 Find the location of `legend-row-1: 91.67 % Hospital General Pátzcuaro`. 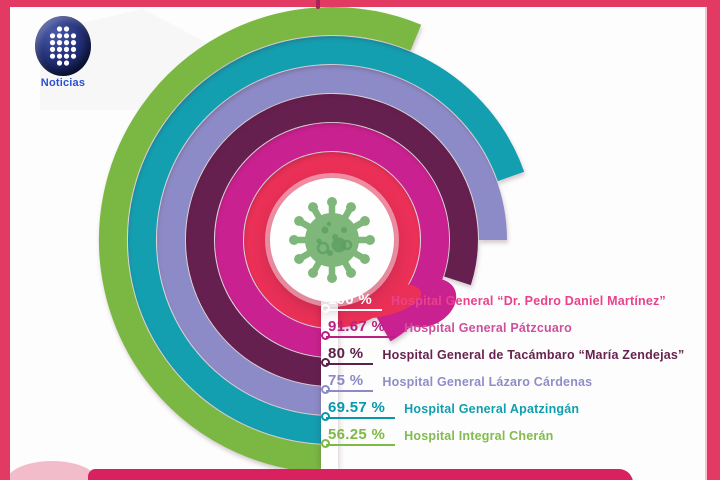

legend-row-1: 91.67 % Hospital General Pátzcuaro is located at coordinates (503, 329).